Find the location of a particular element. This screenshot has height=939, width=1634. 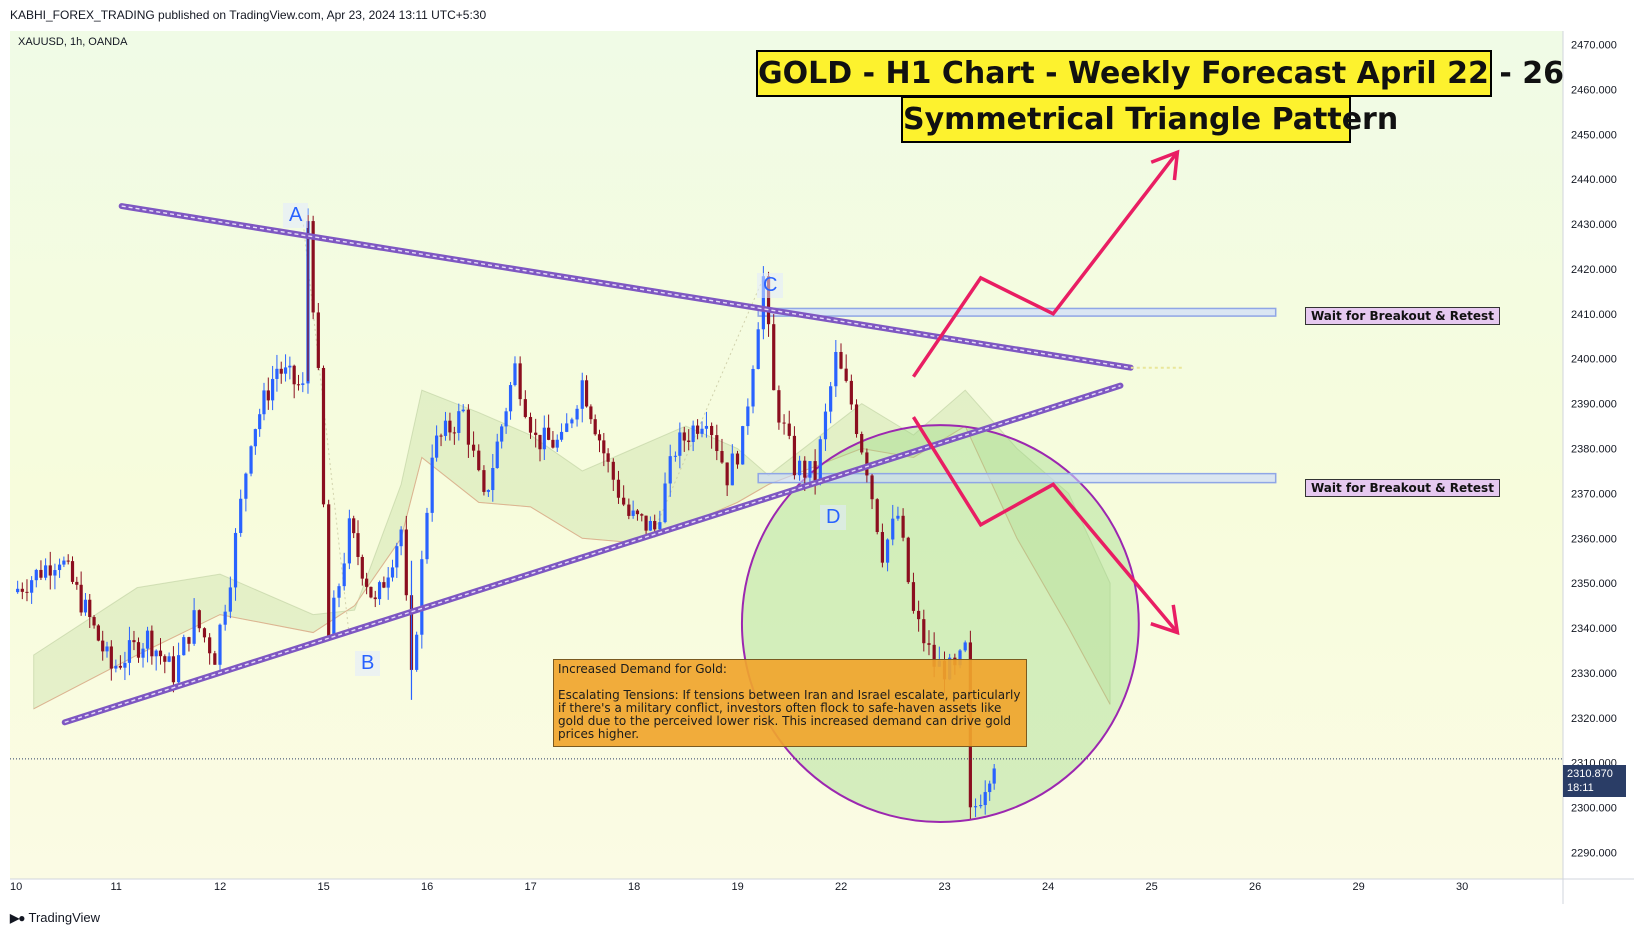

y-tick-label: 2390.000 is located at coordinates (1594, 405).